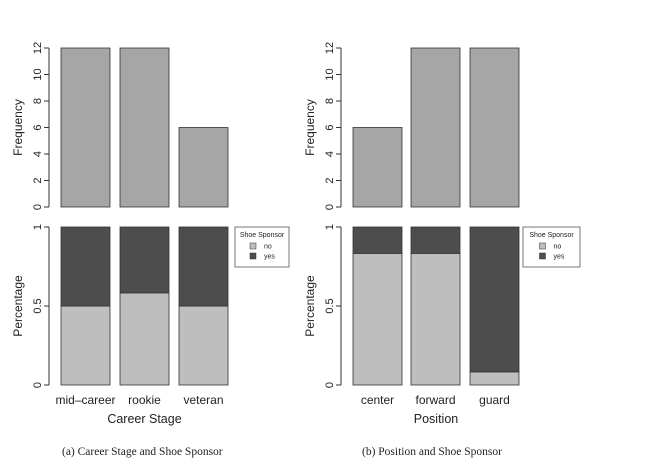  Describe the element at coordinates (377, 400) in the screenshot. I see `panel-b-category-label-0: center` at that location.